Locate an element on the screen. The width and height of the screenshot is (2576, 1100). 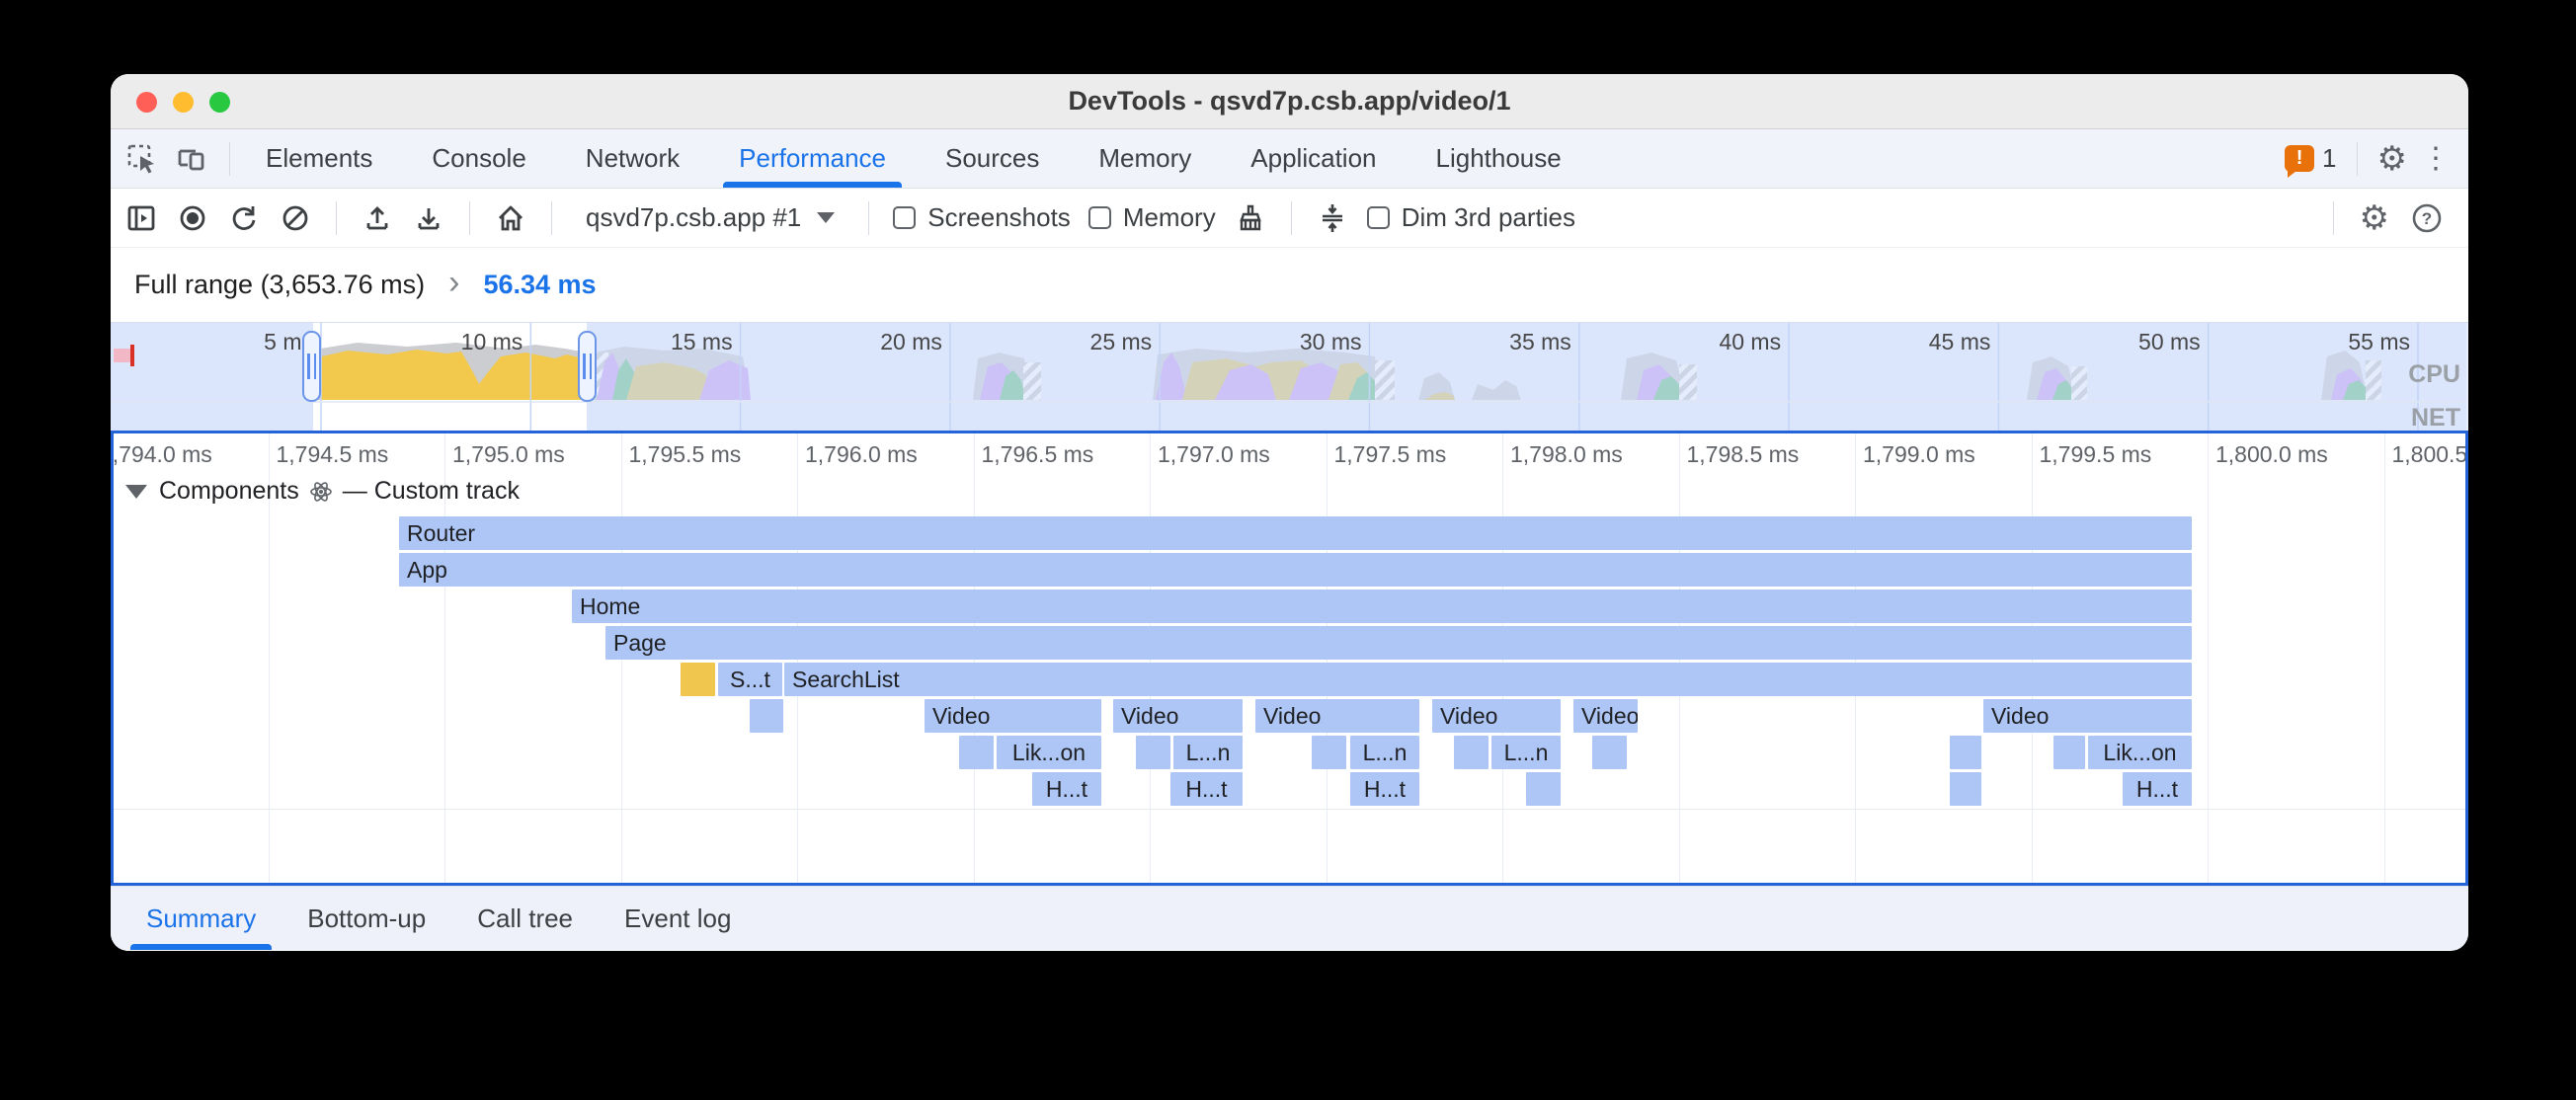
download-profile-icon is located at coordinates (428, 218).